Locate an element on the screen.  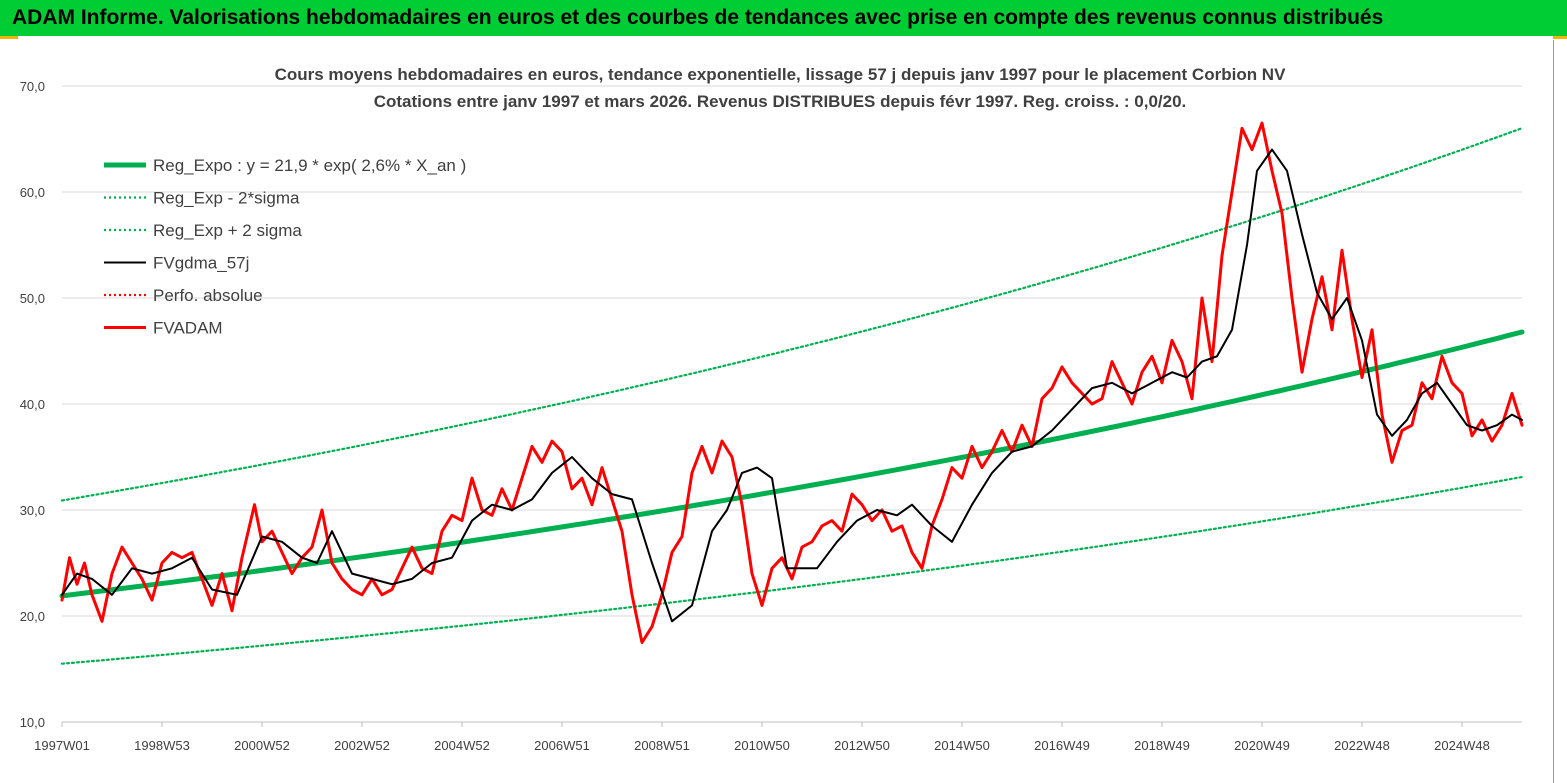
x-tick-label: 2012W50 is located at coordinates (862, 745).